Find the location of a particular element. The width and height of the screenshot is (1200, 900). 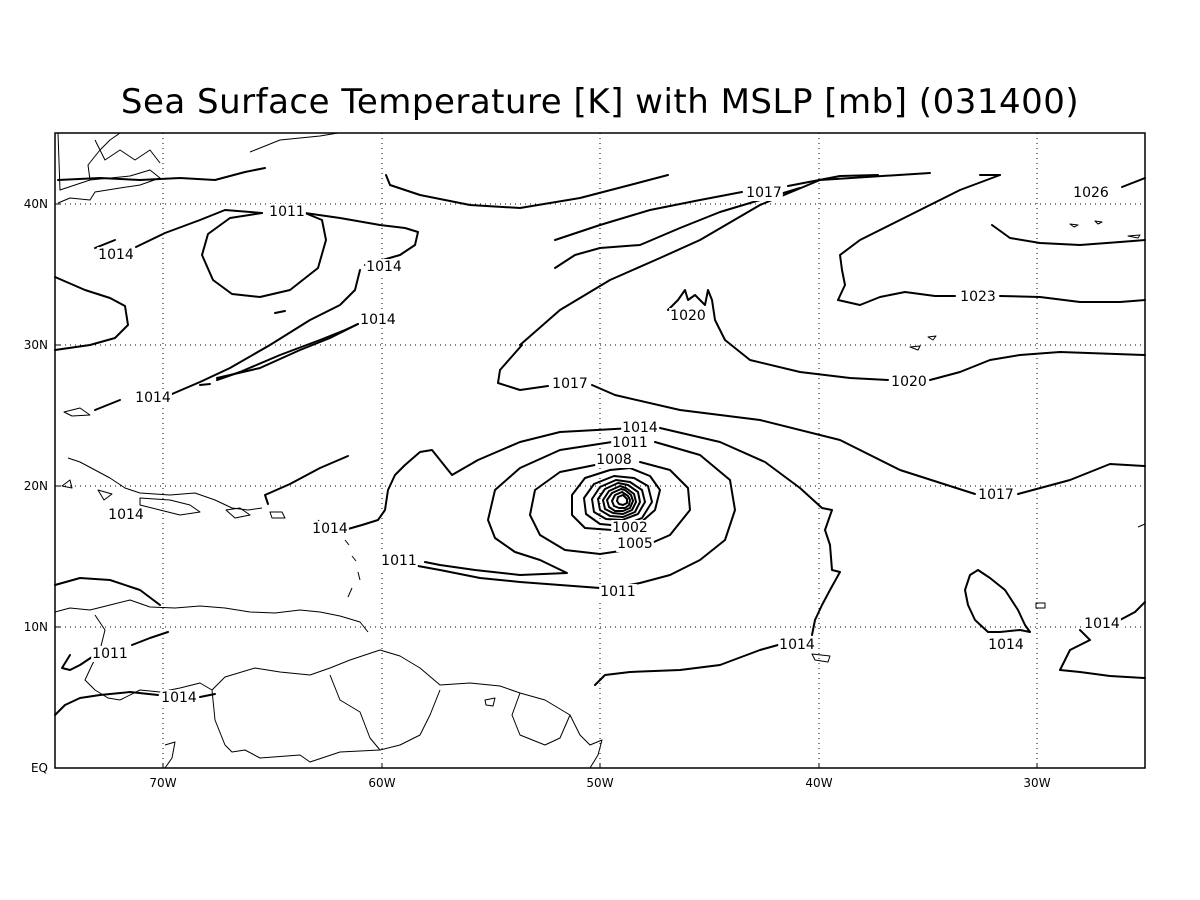

lat-tick-label: 20N is located at coordinates (36, 486).